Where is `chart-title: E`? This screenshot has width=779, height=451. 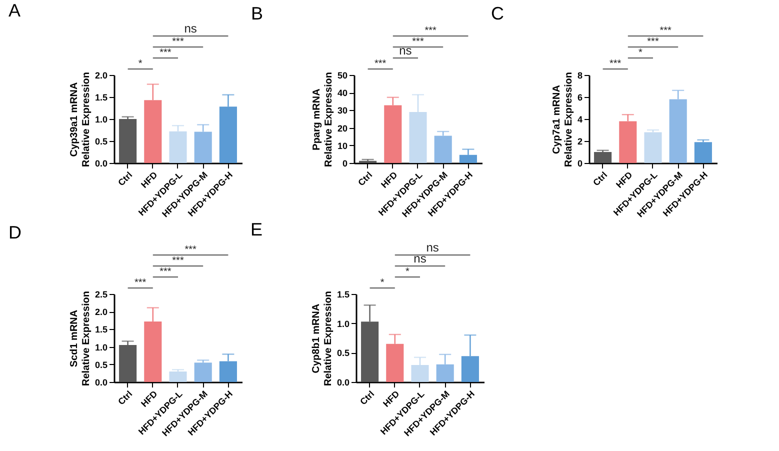 chart-title: E is located at coordinates (256, 230).